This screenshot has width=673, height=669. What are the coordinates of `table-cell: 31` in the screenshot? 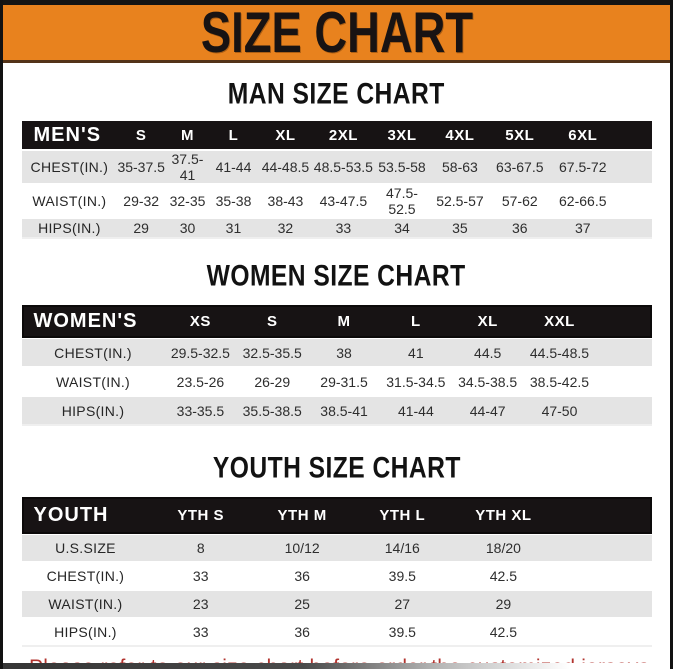 It's located at (233, 228).